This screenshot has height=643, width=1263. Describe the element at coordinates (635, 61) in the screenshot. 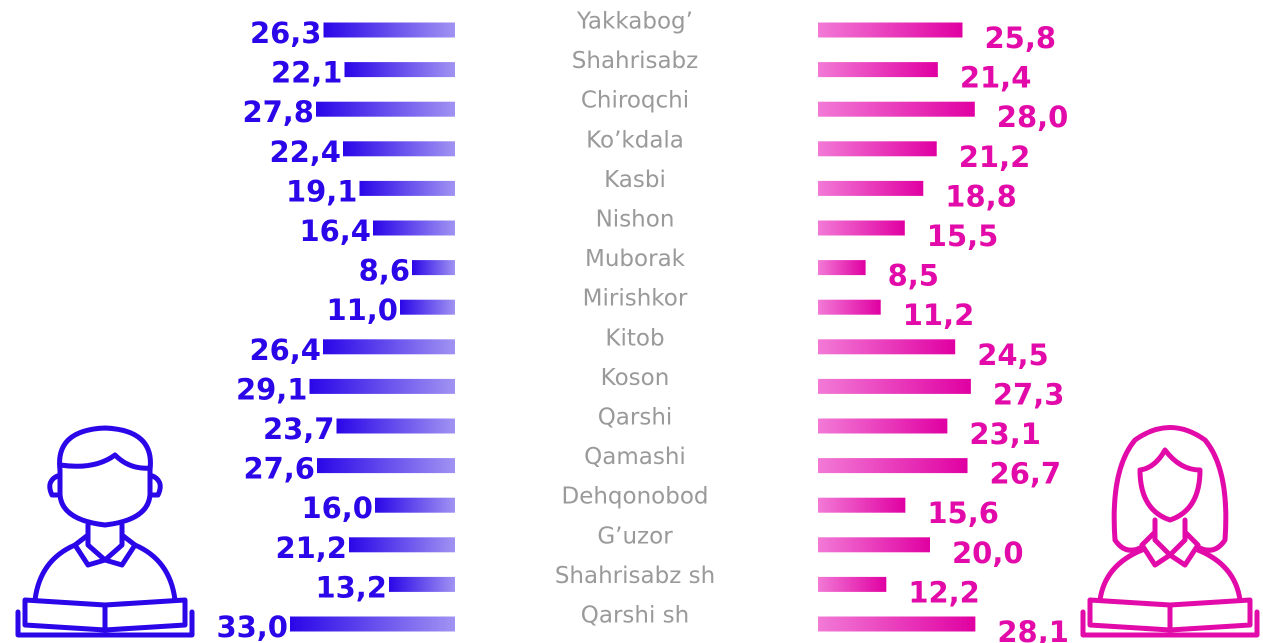

I see `category-label: Shahrisabz` at that location.